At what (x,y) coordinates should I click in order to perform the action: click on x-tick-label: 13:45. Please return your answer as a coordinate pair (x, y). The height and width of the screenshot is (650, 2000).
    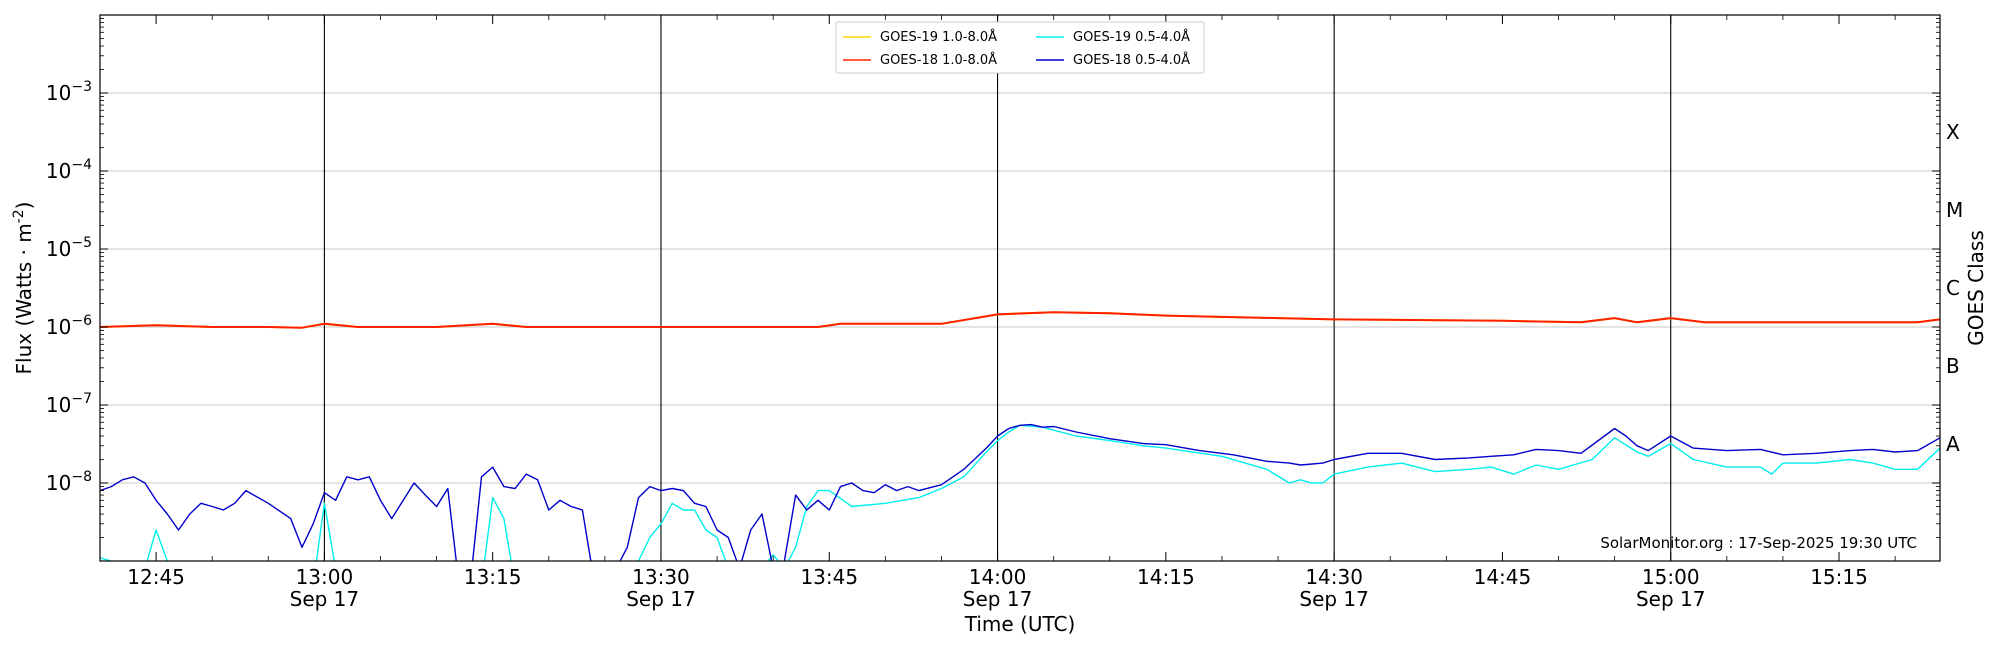
    Looking at the image, I should click on (829, 577).